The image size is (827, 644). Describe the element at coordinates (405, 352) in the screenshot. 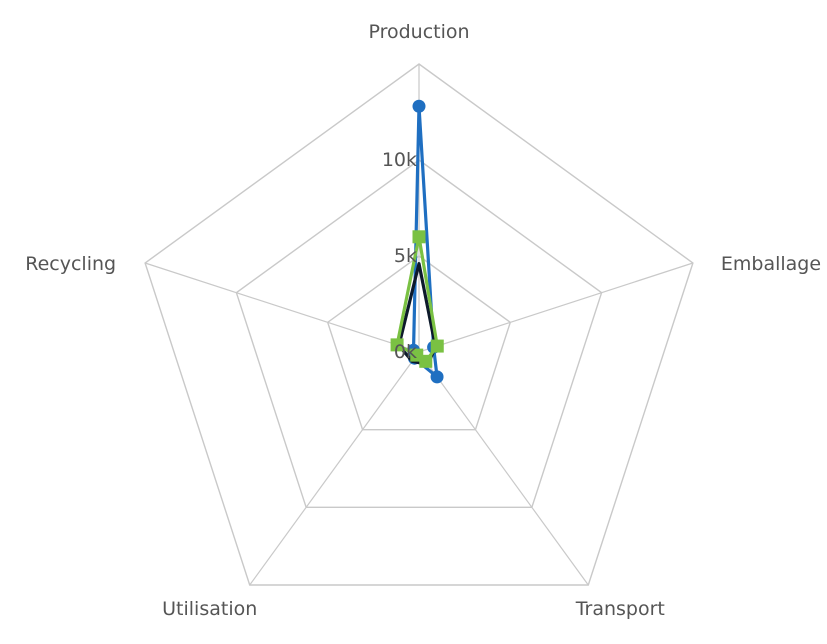

I see `tick-label-0: 0k` at that location.